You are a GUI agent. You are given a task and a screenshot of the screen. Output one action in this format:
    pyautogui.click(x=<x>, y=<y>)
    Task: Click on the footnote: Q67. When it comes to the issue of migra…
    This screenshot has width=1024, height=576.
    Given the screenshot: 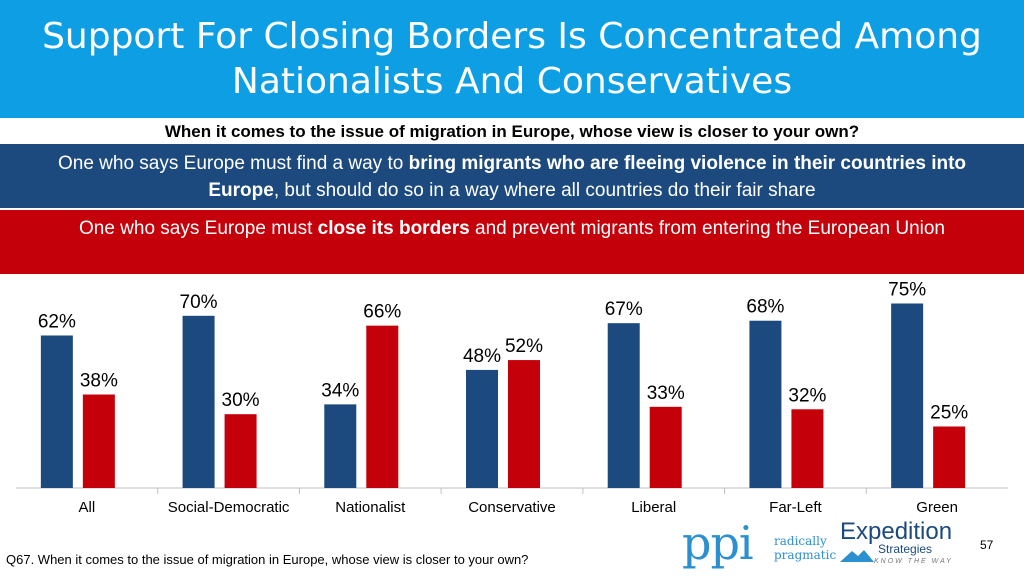 What is the action you would take?
    pyautogui.click(x=267, y=559)
    